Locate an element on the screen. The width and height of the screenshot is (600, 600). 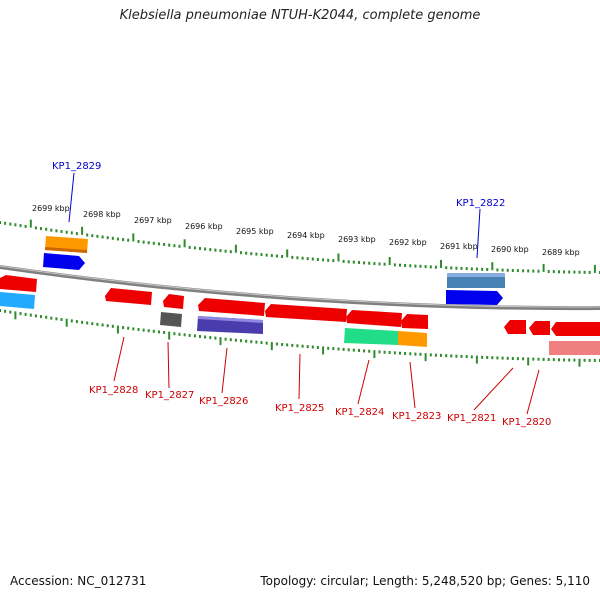
gene-feature-darkgray is located at coordinates (171, 319).